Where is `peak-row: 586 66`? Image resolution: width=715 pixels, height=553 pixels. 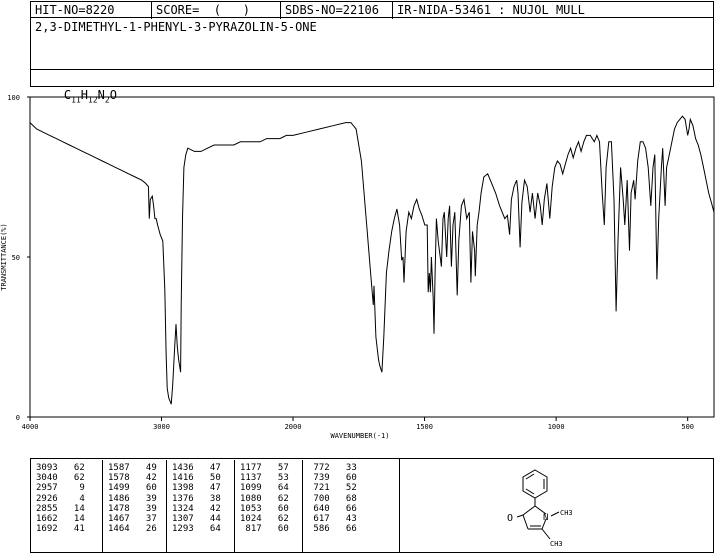
peak-row: 586 66 is located at coordinates (332, 529).